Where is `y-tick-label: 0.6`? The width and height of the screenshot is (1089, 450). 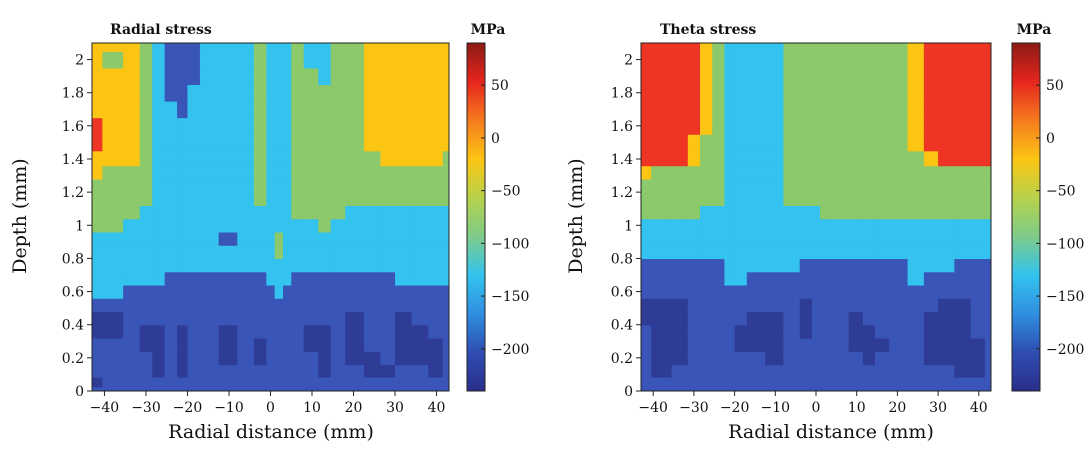
y-tick-label: 0.6 is located at coordinates (73, 293).